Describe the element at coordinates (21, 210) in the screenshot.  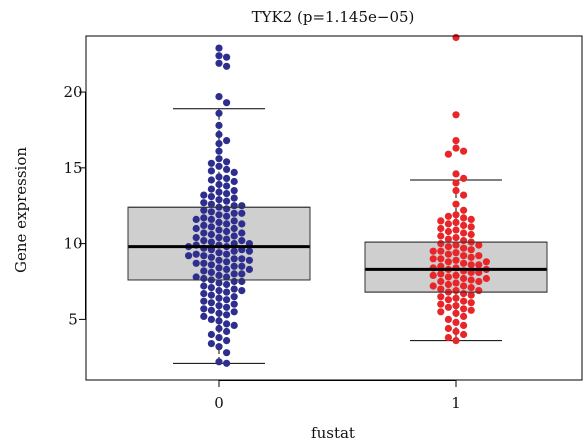
I see `y-axis-title: Gene expression` at that location.